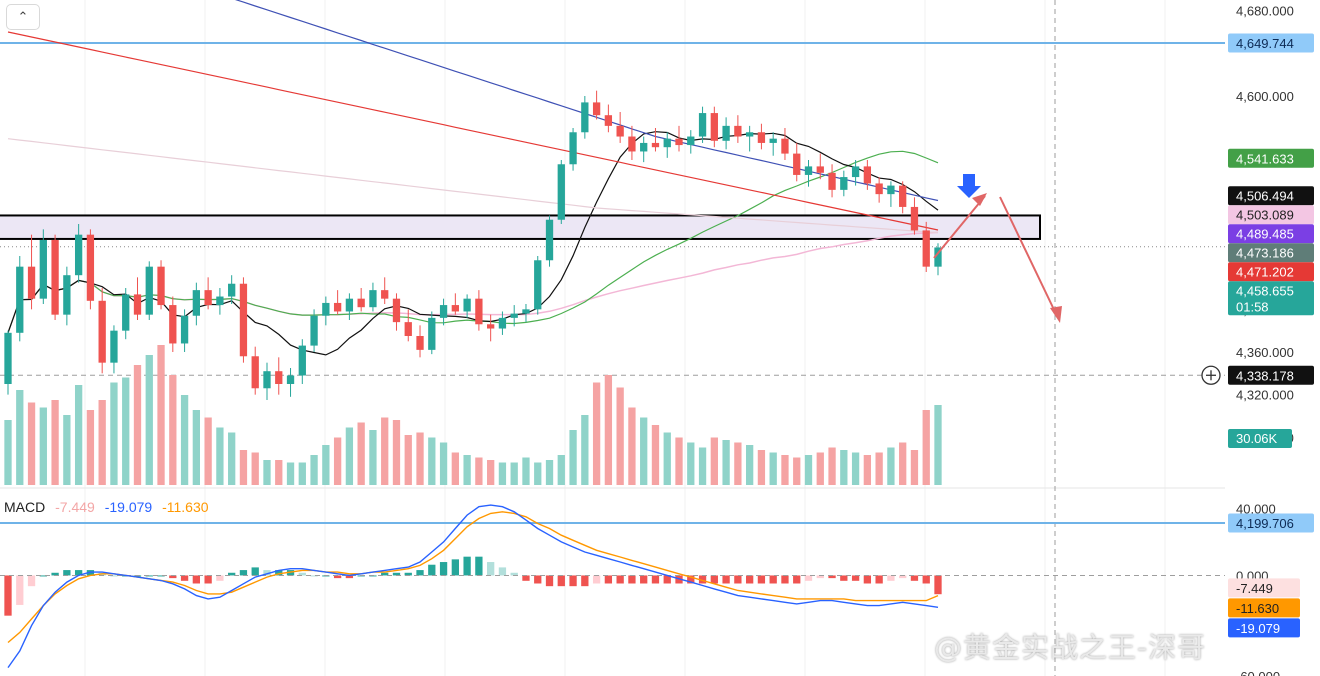 The height and width of the screenshot is (676, 1320). Describe the element at coordinates (1211, 375) in the screenshot. I see `plus-circle-icon` at that location.